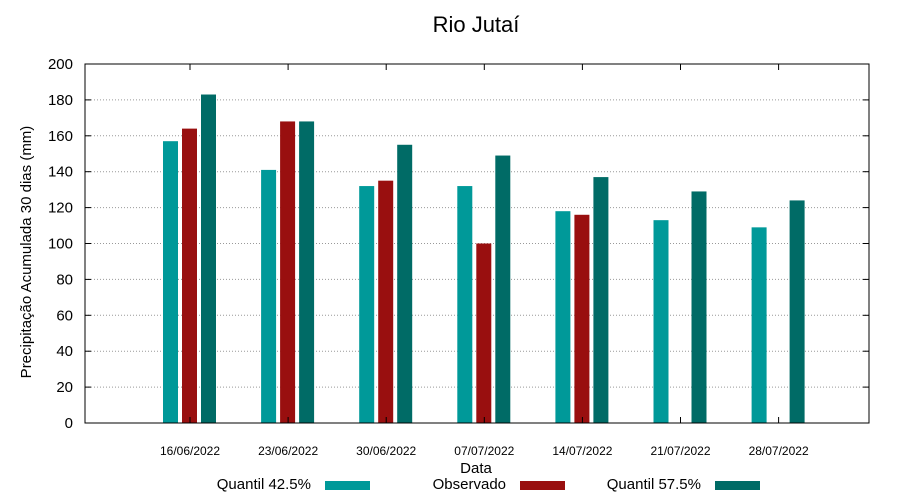  What do you see at coordinates (476, 468) in the screenshot?
I see `x-axis-label: Data` at bounding box center [476, 468].